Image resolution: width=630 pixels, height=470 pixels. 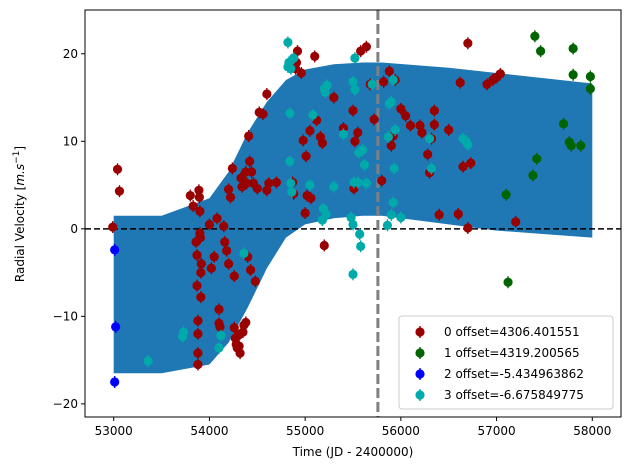 What do you see at coordinates (514, 374) in the screenshot?
I see `legend-label: 2 offset=-5.434963862` at bounding box center [514, 374].